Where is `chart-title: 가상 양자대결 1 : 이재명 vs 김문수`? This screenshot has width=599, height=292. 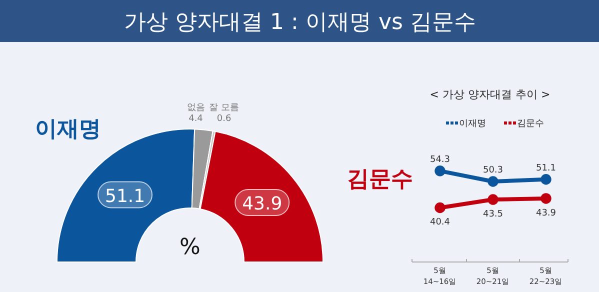
chart-title: 가상 양자대결 1 : 이재명 vs 김문수 is located at coordinates (300, 22).